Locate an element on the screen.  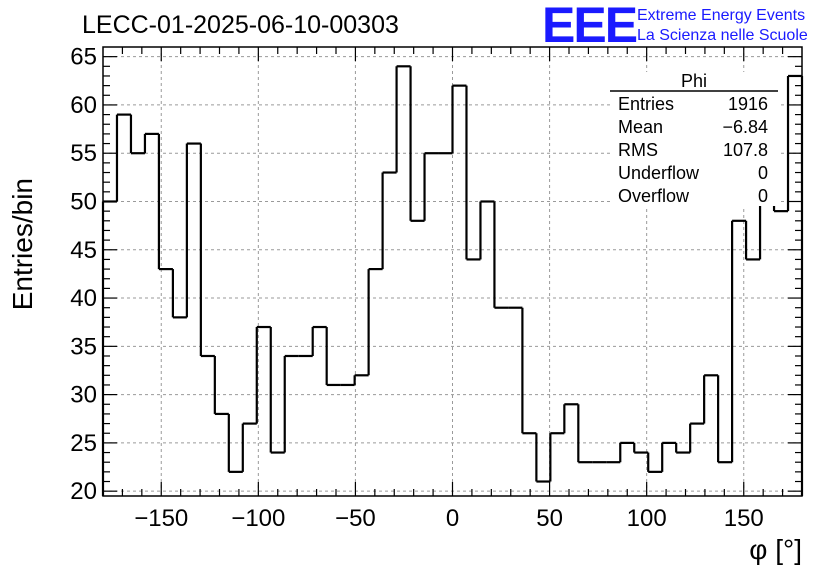
x-tick-label: 150 is located at coordinates (744, 518).